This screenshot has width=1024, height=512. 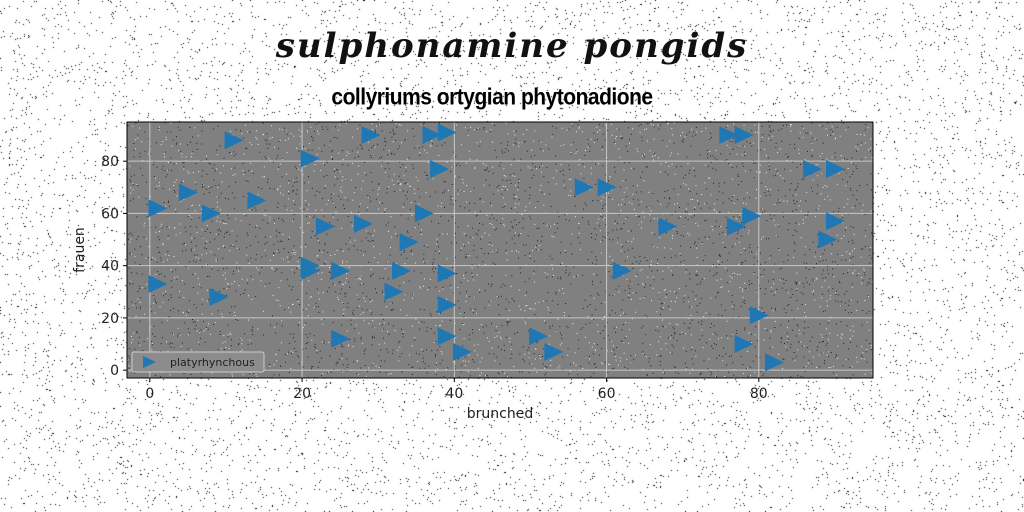 I want to click on x-tick-label: 80, so click(x=759, y=394).